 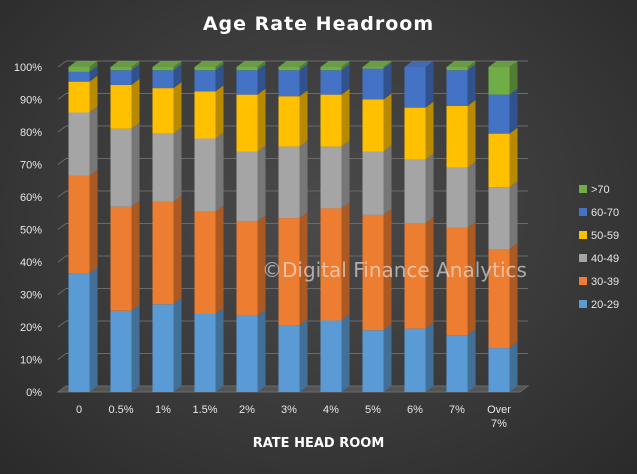 What do you see at coordinates (31, 133) in the screenshot?
I see `y-tick-label: 80%` at bounding box center [31, 133].